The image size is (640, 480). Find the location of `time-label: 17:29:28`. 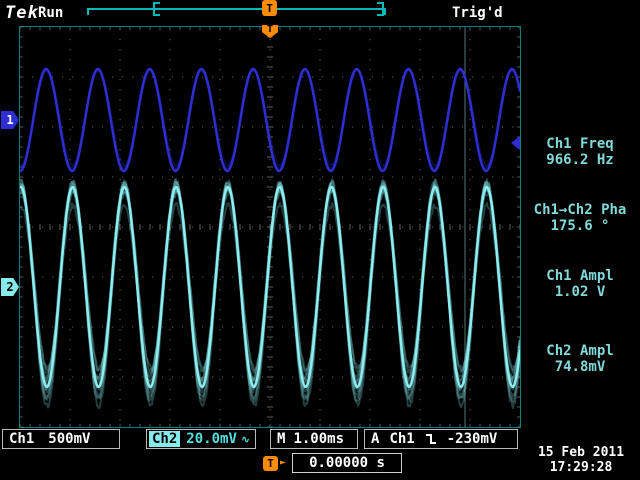

time-label: 17:29:28 is located at coordinates (581, 467).